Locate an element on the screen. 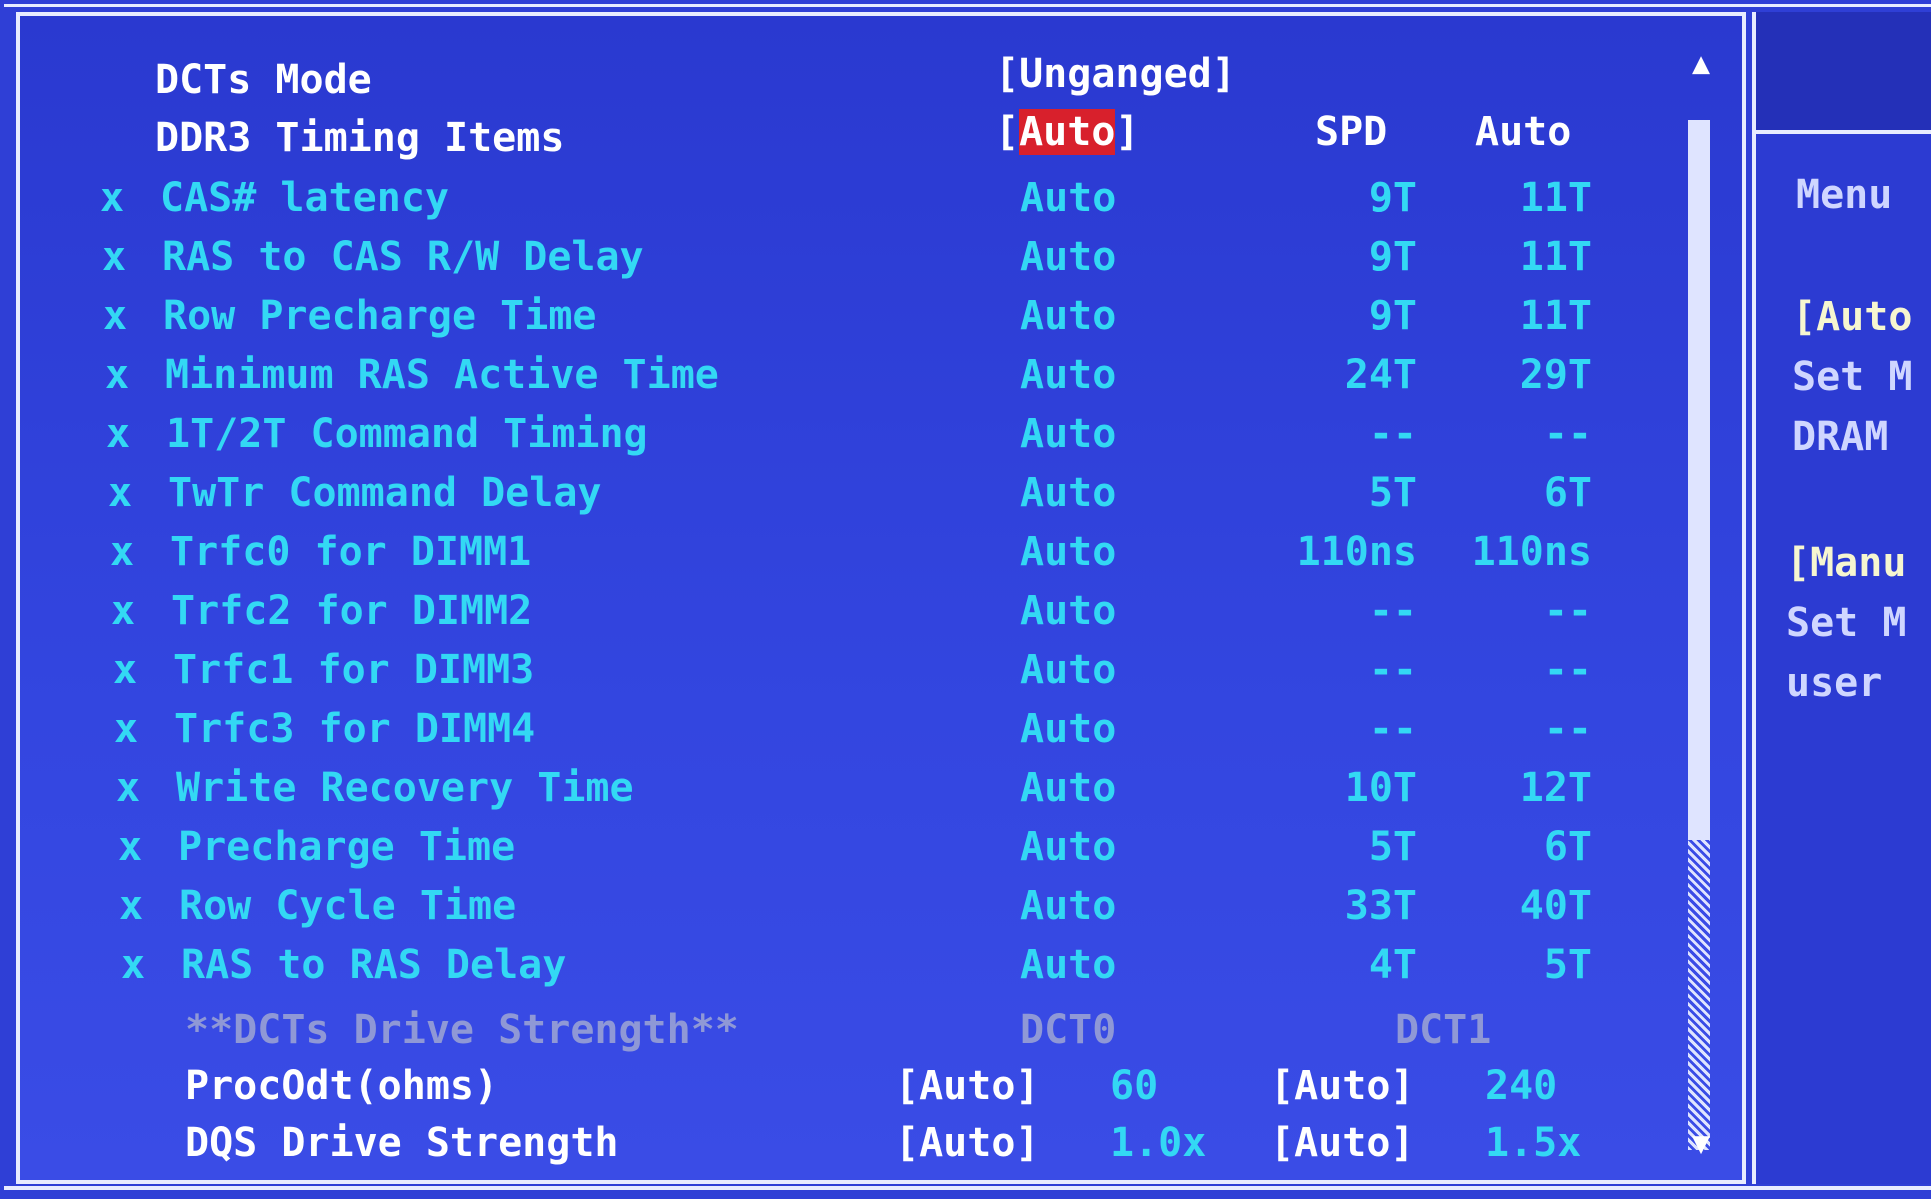 Image resolution: width=1931 pixels, height=1199 pixels. auto-value: 40T is located at coordinates (1555, 906).